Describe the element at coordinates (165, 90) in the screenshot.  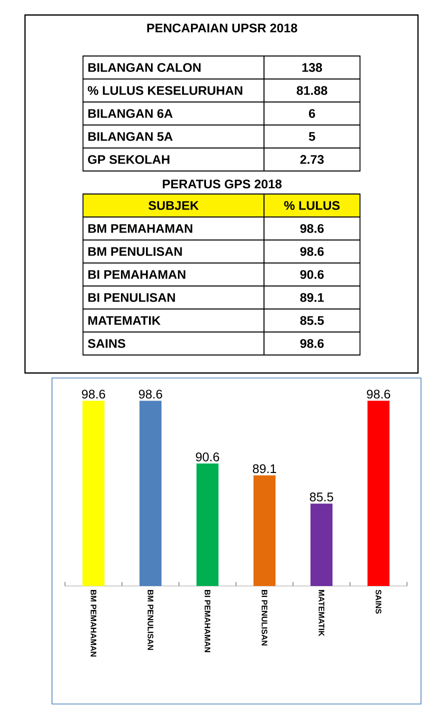
I see `text: % LULUS KESELURUHAN` at that location.